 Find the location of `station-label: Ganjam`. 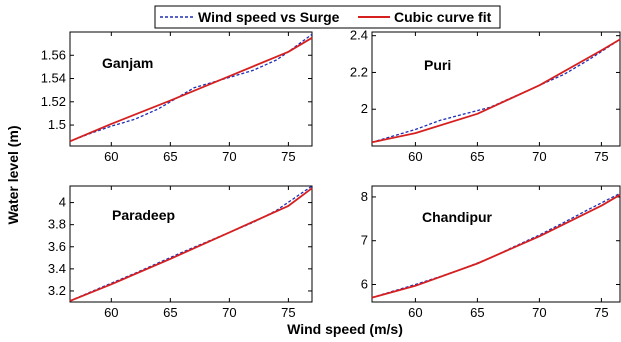

station-label: Ganjam is located at coordinates (127, 63).